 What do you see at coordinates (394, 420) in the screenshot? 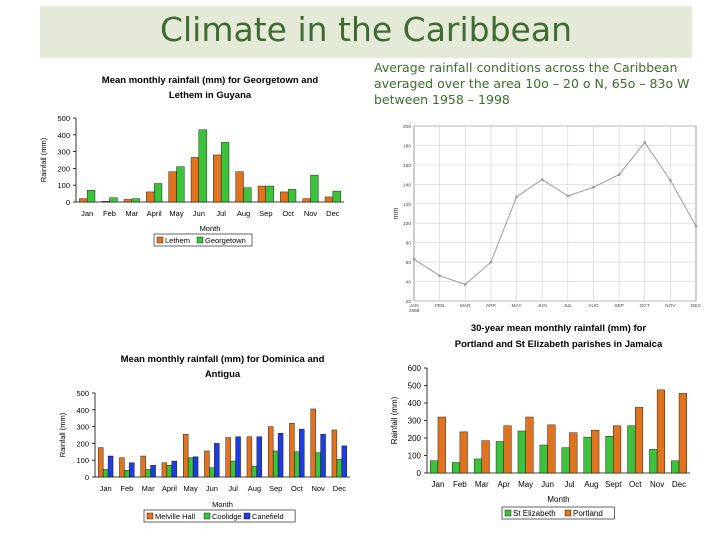
I see `jamaica-y-label: Rainfall (mm)` at bounding box center [394, 420].